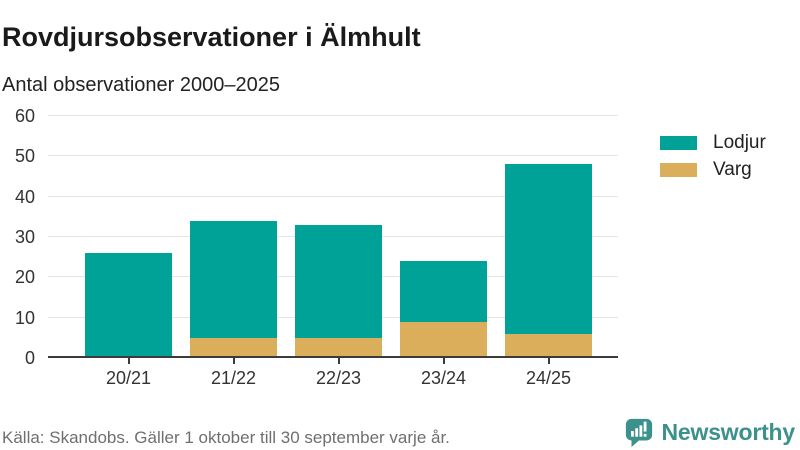 The image size is (800, 450). What do you see at coordinates (548, 378) in the screenshot?
I see `x-tick-label-24-25: 24/25` at bounding box center [548, 378].